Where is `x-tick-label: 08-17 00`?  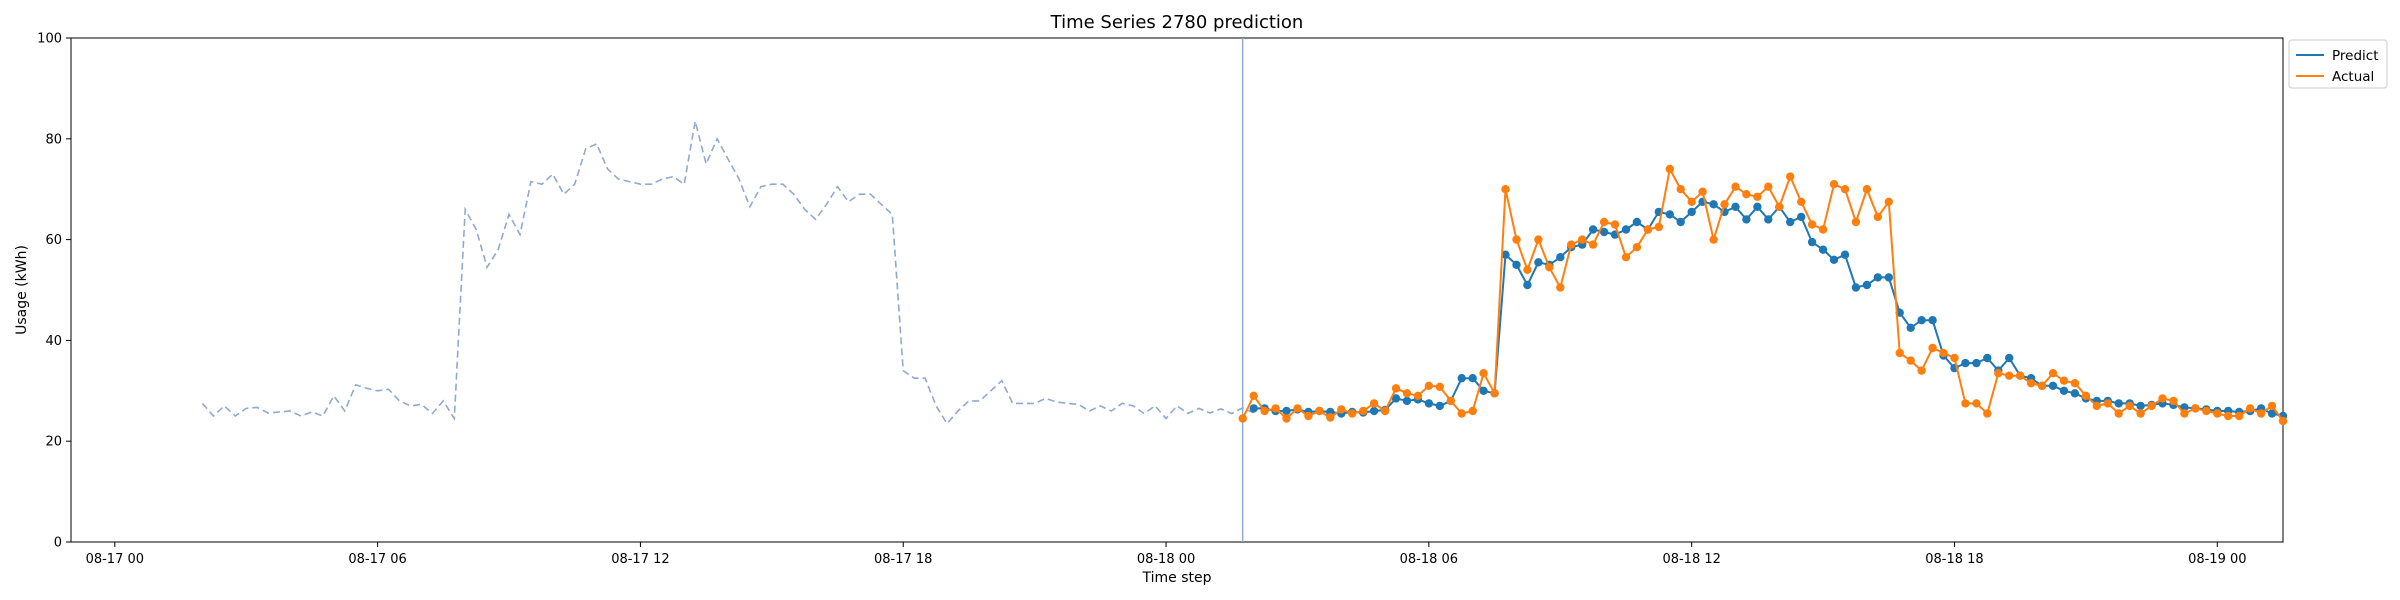
x-tick-label: 08-17 00 is located at coordinates (115, 559).